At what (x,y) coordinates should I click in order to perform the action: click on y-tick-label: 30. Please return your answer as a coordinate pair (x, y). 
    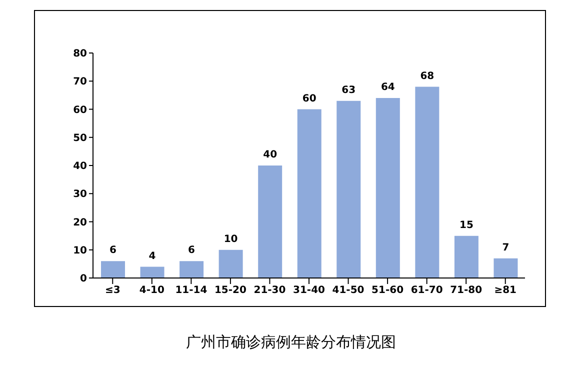
    Looking at the image, I should click on (80, 194).